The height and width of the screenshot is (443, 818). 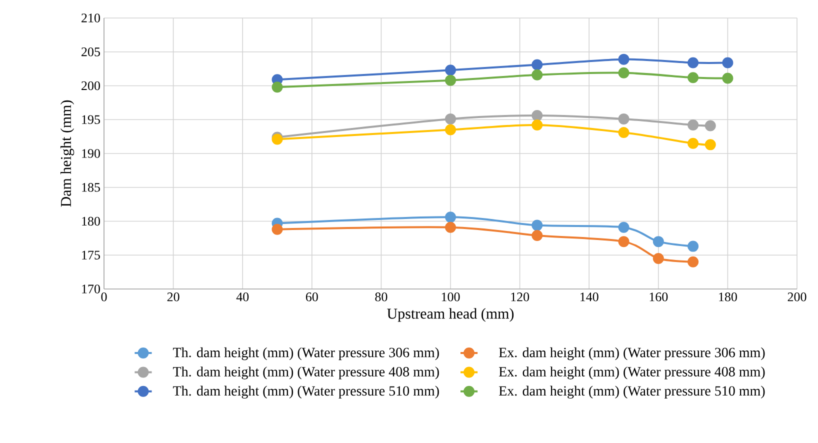 I want to click on y-tick-label: 185, so click(x=91, y=187).